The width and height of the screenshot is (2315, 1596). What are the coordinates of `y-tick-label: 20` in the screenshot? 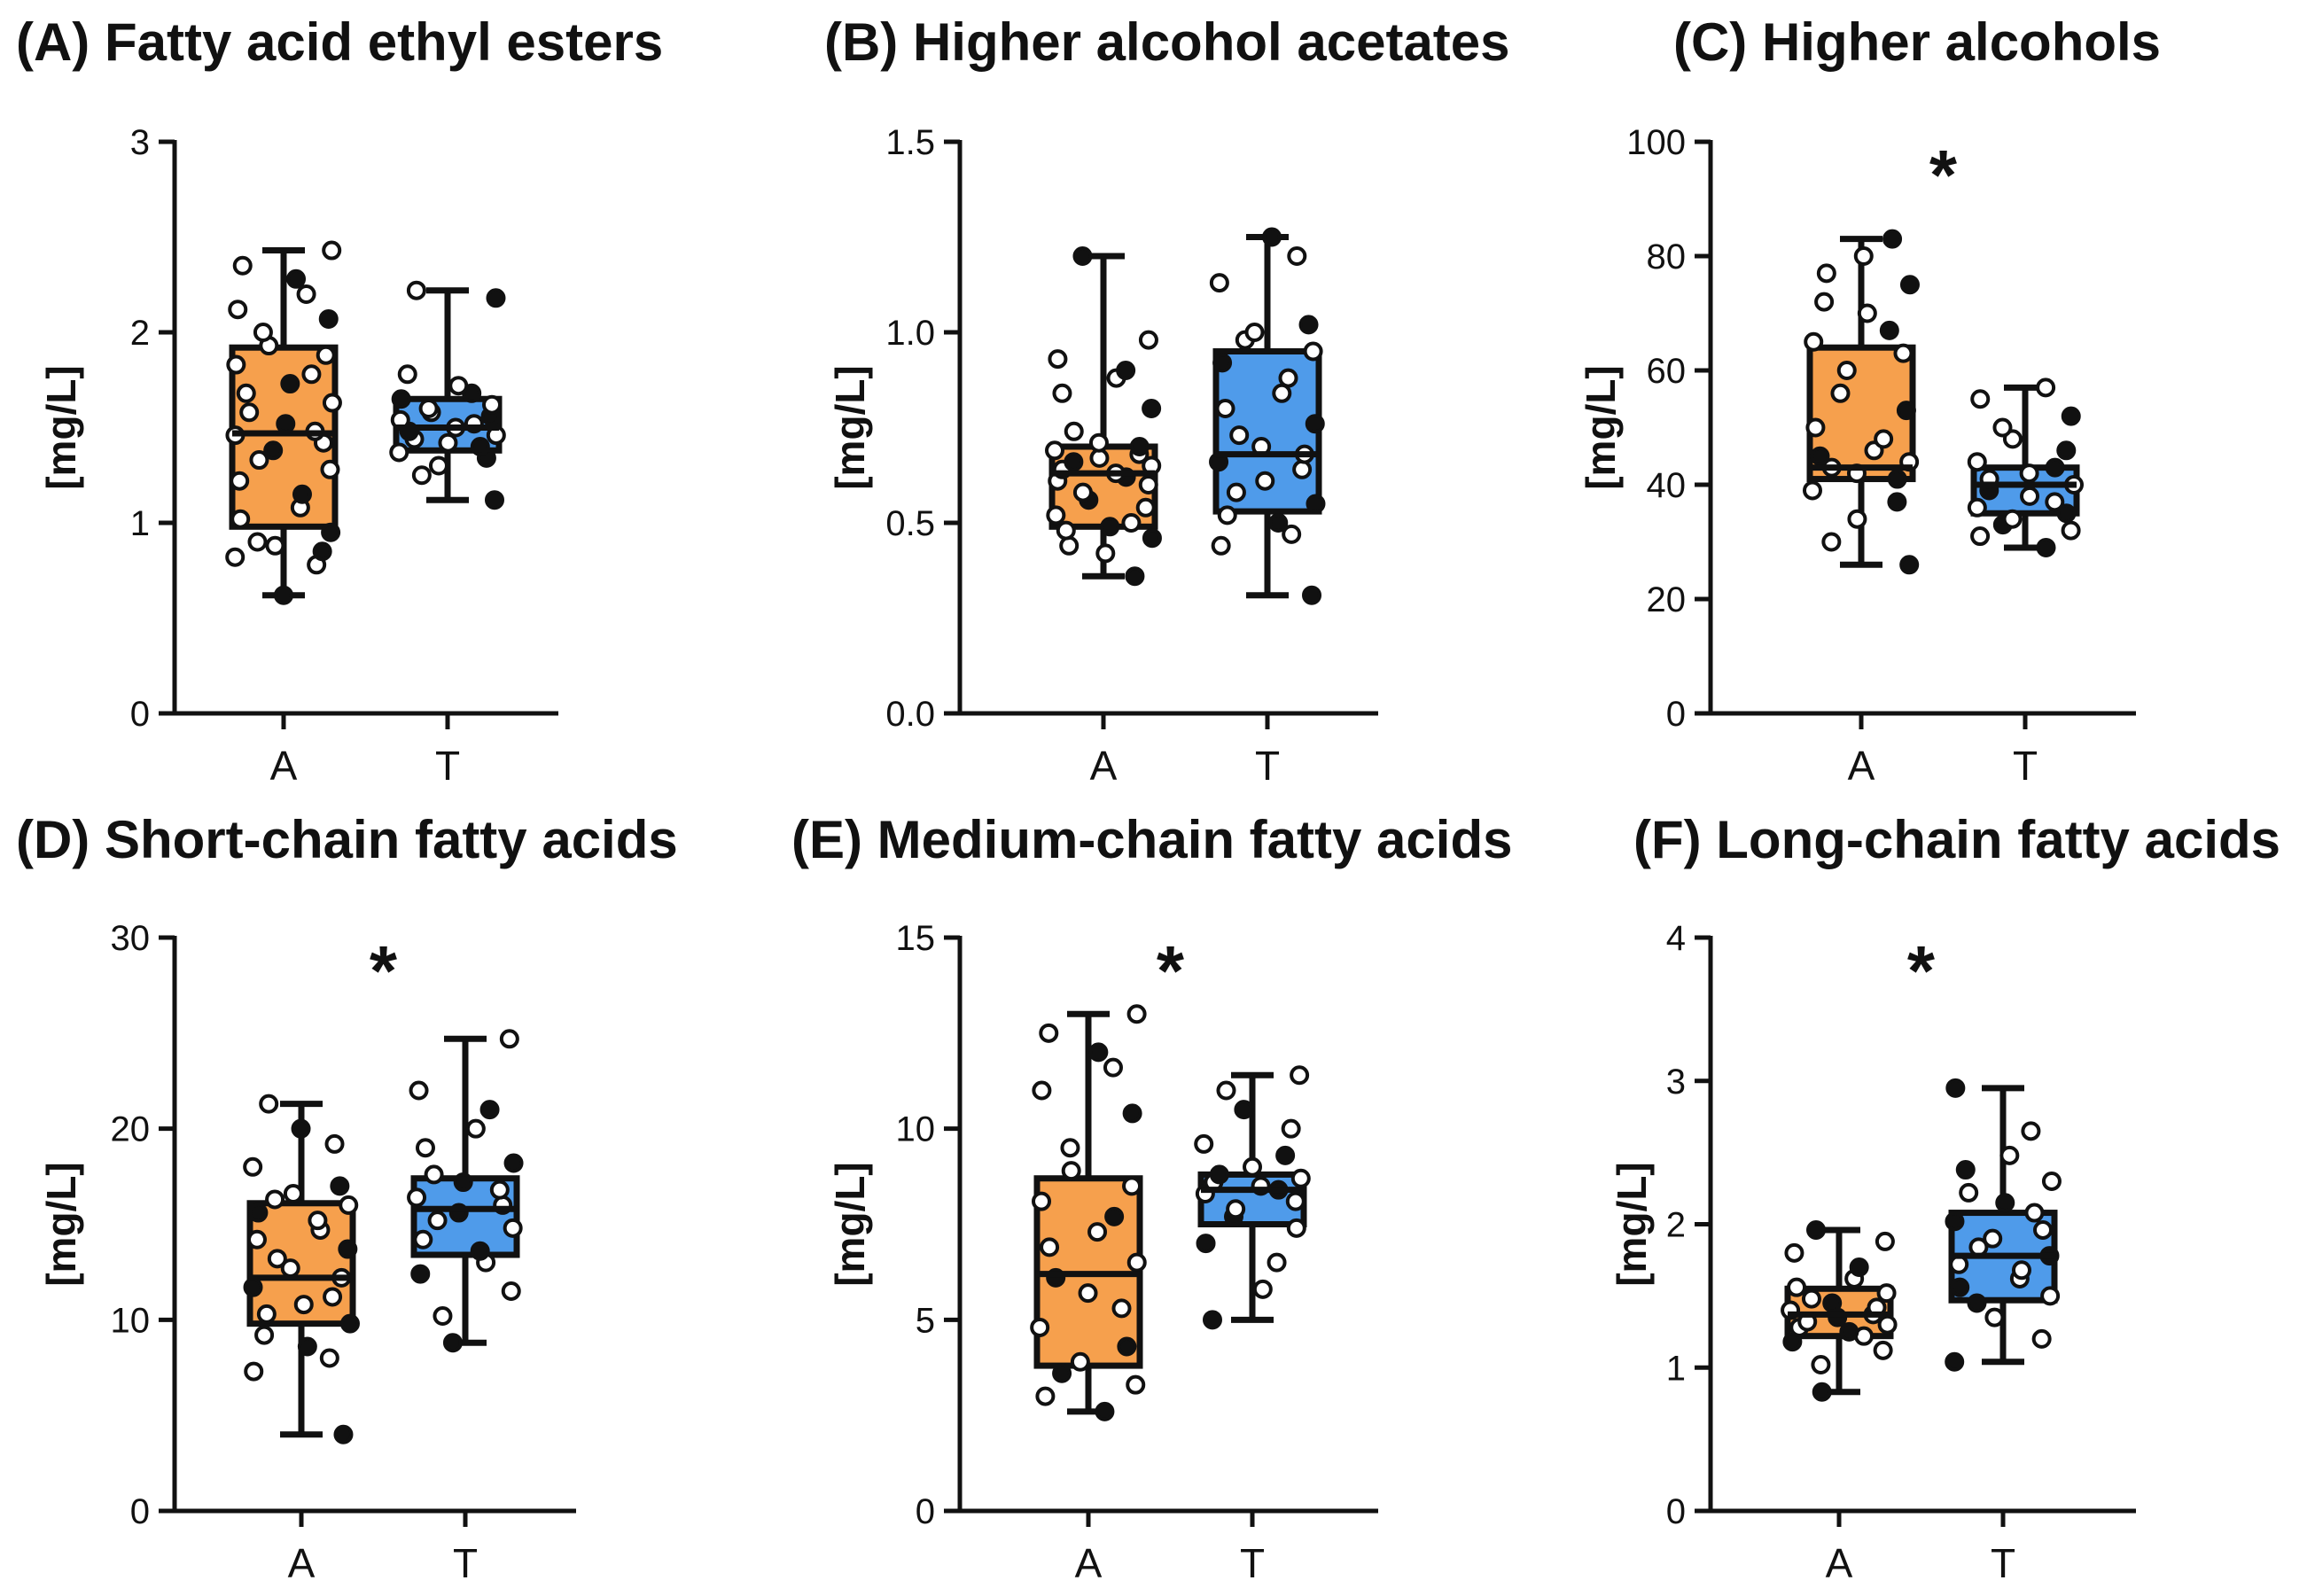 It's located at (131, 1129).